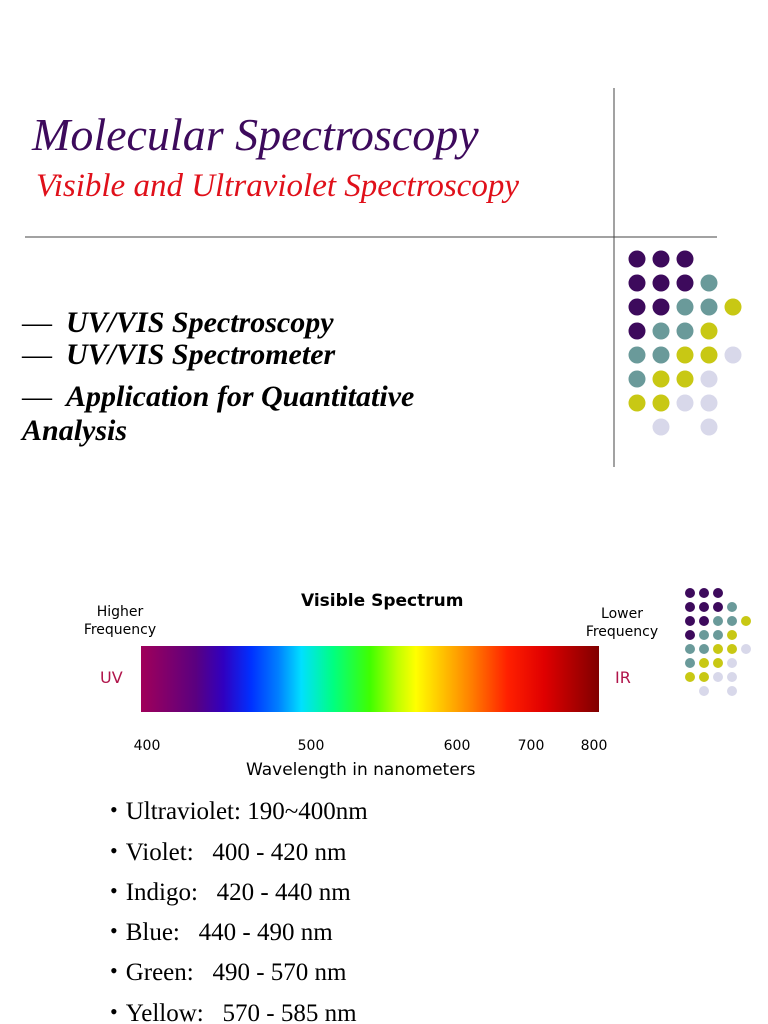  Describe the element at coordinates (255, 134) in the screenshot. I see `title: Molecular Spectroscopy` at that location.